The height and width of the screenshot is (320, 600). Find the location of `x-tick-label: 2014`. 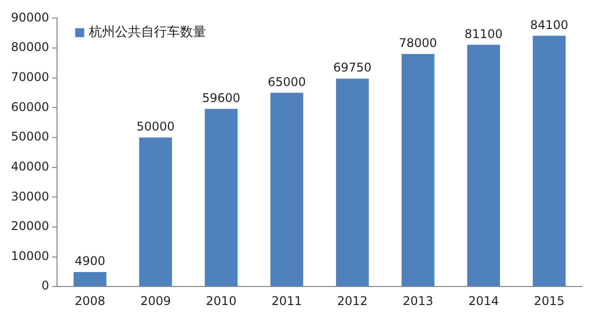

x-tick-label: 2014 is located at coordinates (483, 301).